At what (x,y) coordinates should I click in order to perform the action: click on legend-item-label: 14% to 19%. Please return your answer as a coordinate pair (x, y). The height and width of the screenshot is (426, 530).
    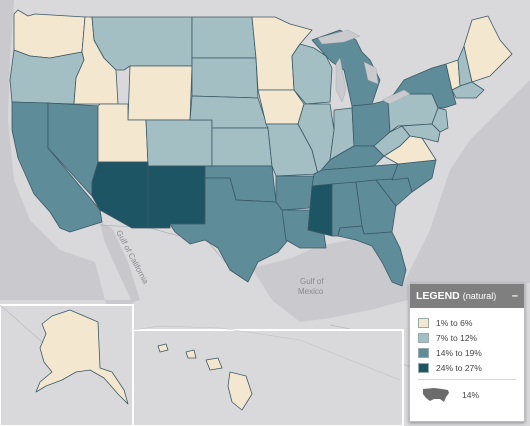
    Looking at the image, I should click on (459, 352).